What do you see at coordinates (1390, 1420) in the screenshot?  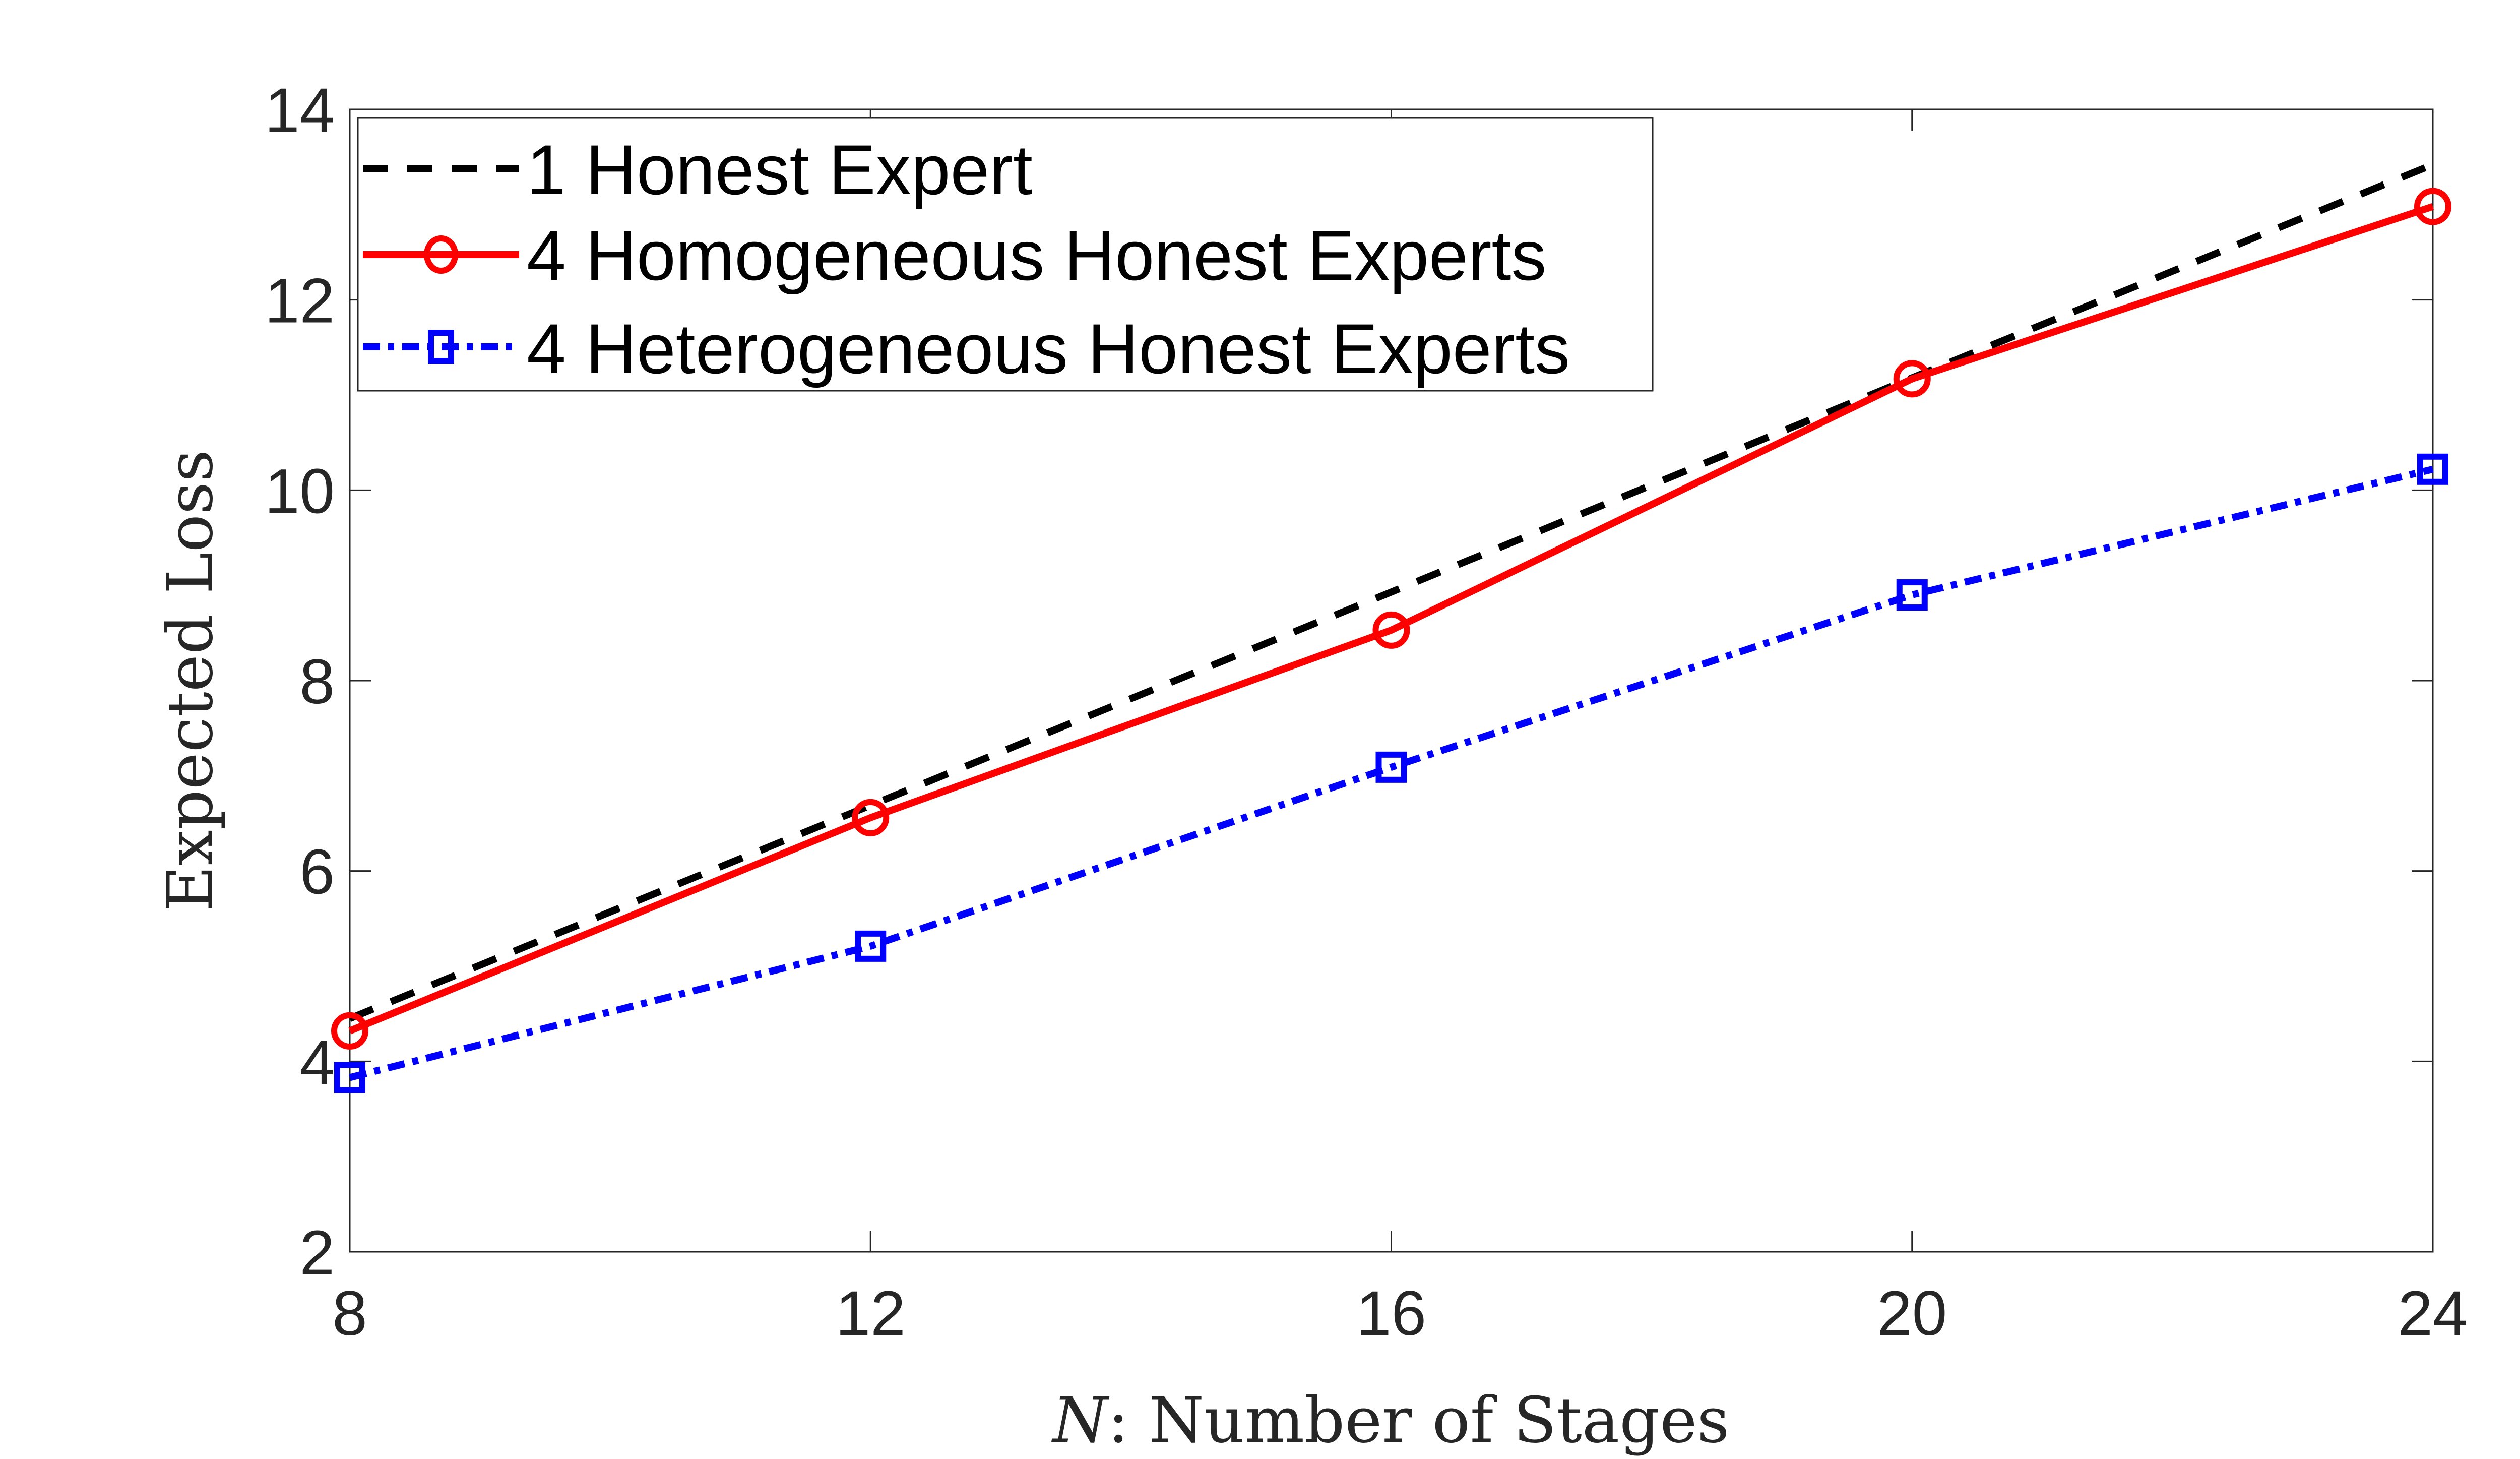 I see `x-axis-label: N: Number of Stages` at bounding box center [1390, 1420].